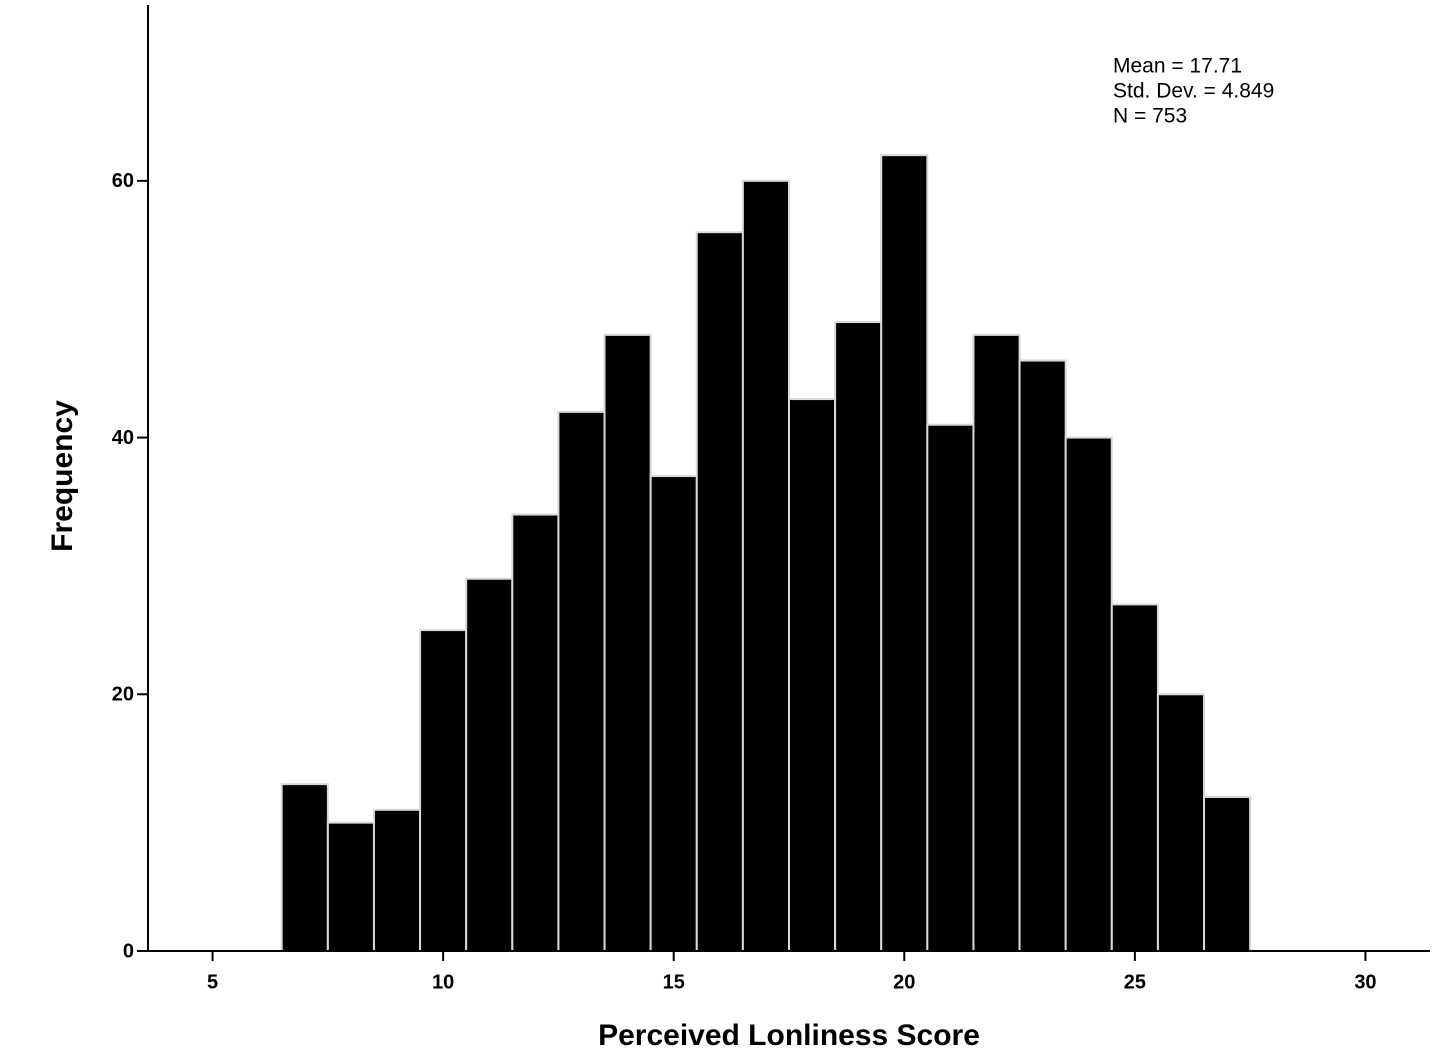 Image resolution: width=1448 pixels, height=1062 pixels. Describe the element at coordinates (1365, 982) in the screenshot. I see `x-tick-label: 30` at that location.